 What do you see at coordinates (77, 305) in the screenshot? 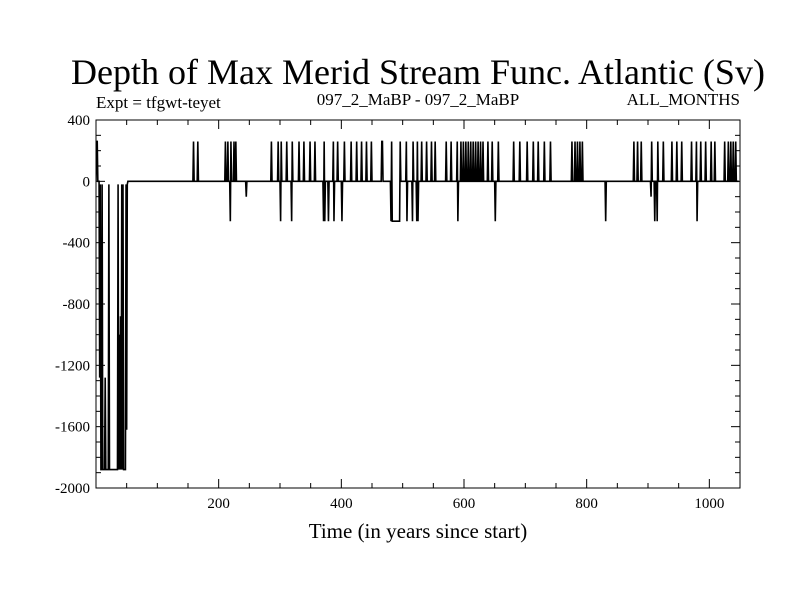
I see `y-tick-label: -800` at bounding box center [77, 305].